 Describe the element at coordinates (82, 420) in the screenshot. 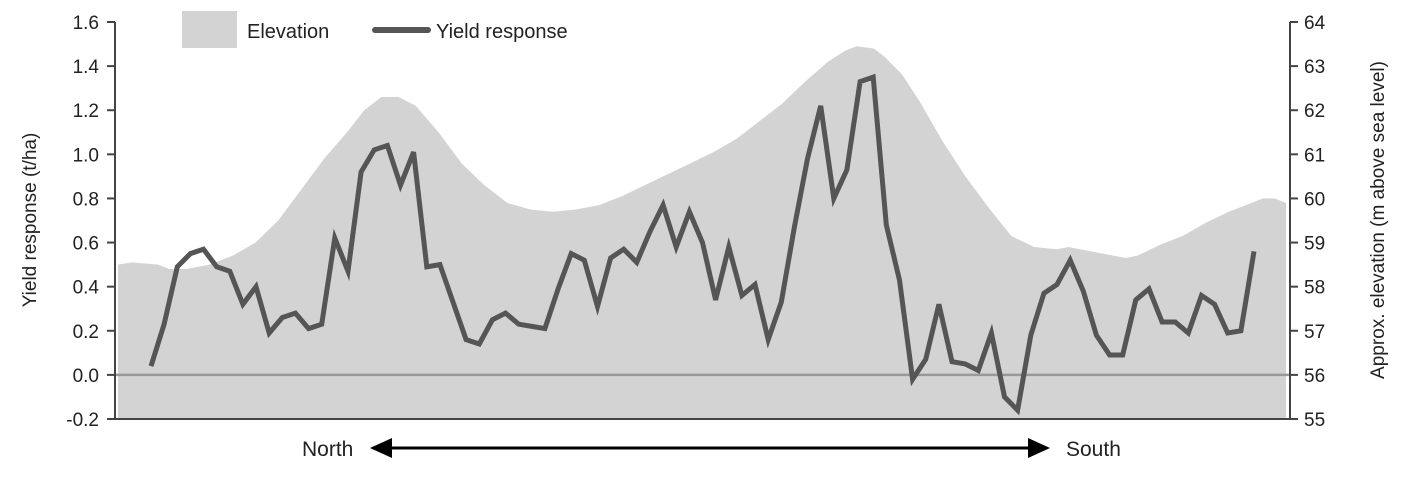

I see `left-tick-label-0: -0.2` at that location.